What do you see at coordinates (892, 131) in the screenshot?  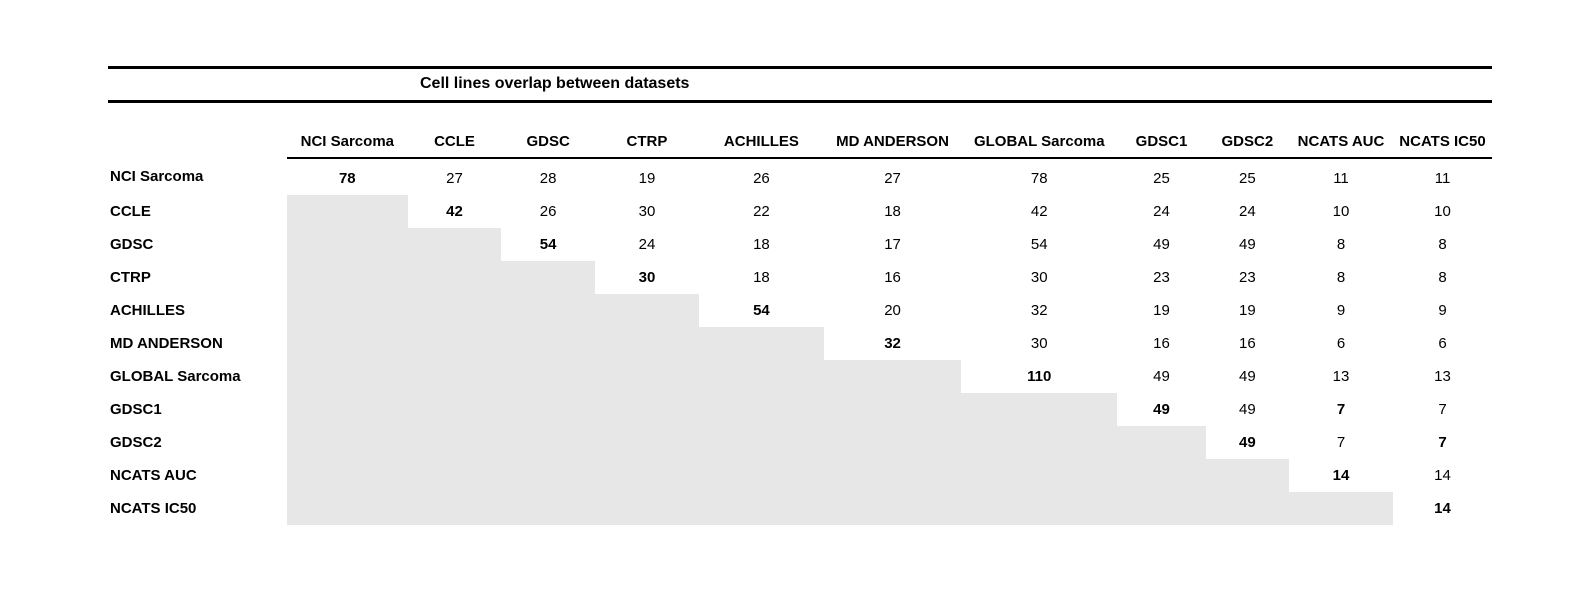 I see `column-header-md-anderson: MD ANDERSON` at bounding box center [892, 131].